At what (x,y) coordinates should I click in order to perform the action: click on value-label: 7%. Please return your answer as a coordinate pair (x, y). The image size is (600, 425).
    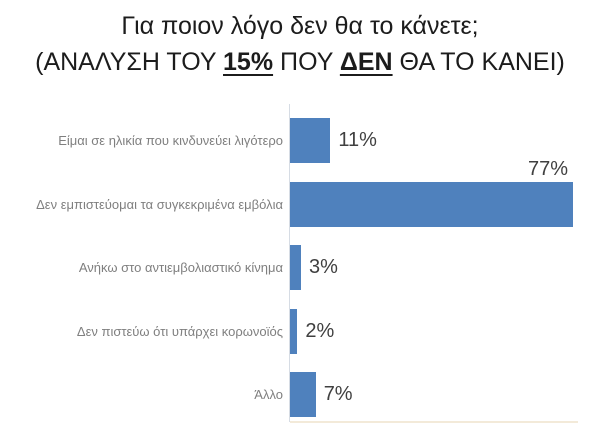
    Looking at the image, I should click on (338, 394).